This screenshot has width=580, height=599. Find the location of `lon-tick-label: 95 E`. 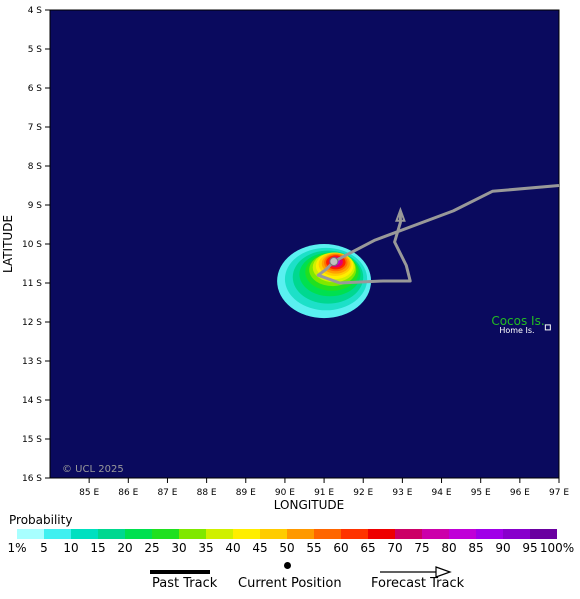

lon-tick-label: 95 E is located at coordinates (481, 493).